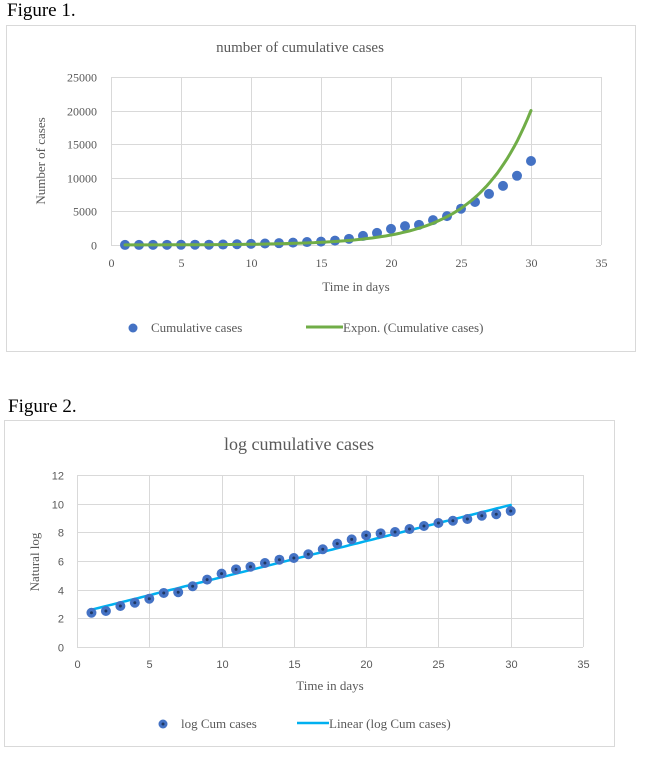 The height and width of the screenshot is (763, 647). Describe the element at coordinates (331, 665) in the screenshot. I see `figure-2-x-ticks: 0 5 10 15 20 25 30 35` at that location.